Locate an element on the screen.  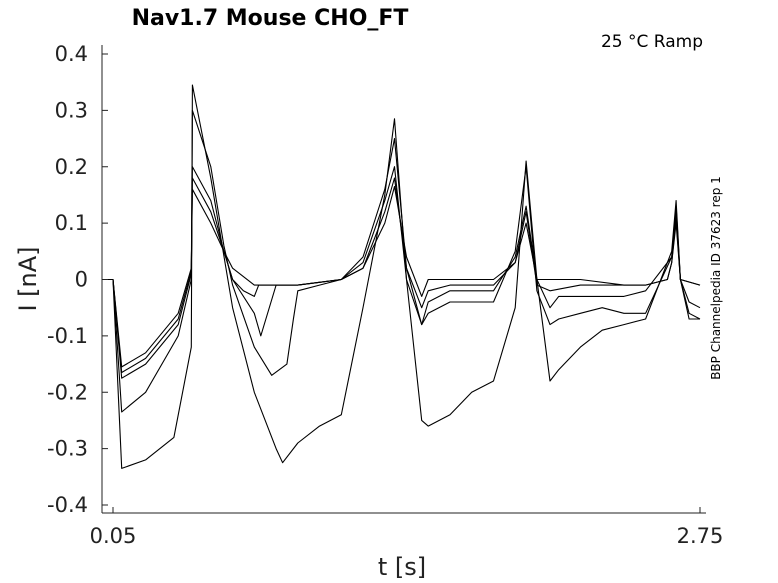
chart-title: Nav1.7 Mouse CHO_FT is located at coordinates (270, 18).